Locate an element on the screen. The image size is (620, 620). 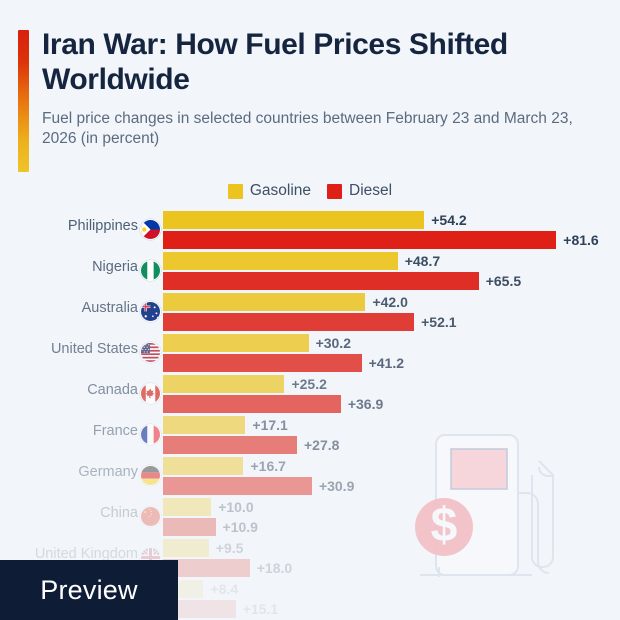
gasoline-value-label: +9.5 is located at coordinates (229, 548).